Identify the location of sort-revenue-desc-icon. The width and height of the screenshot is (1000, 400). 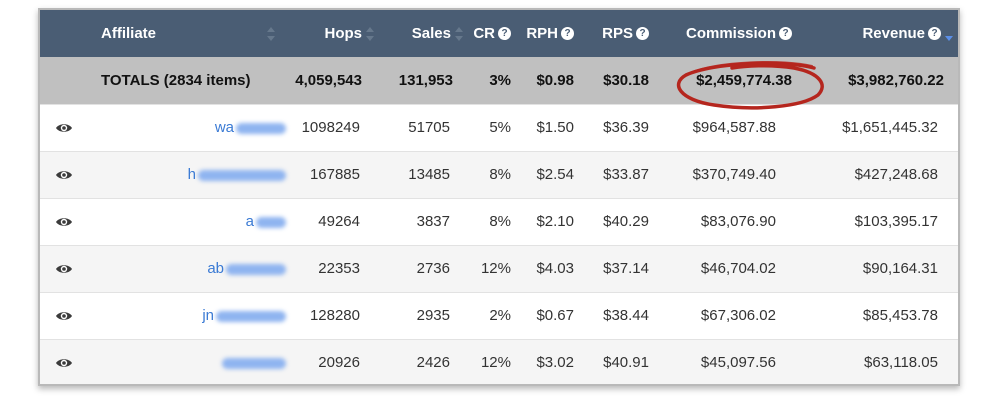
(949, 34).